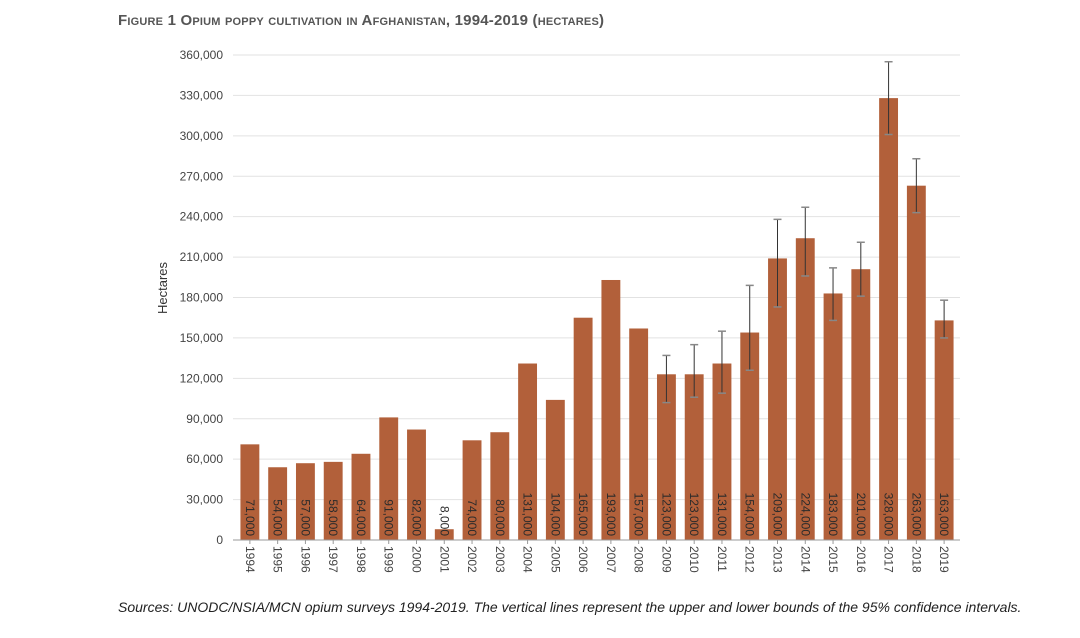  I want to click on x-tick-label-2010: 2010, so click(694, 559).